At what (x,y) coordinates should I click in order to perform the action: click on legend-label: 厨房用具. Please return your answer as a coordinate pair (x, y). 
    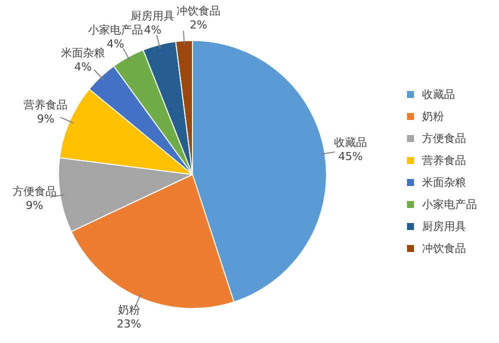
    Looking at the image, I should click on (444, 226).